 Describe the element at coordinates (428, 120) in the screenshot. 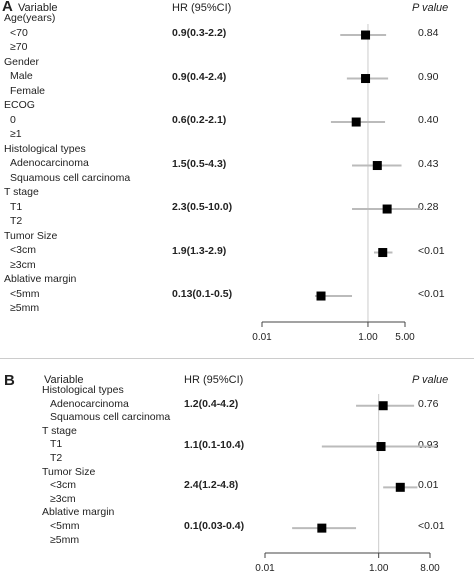

I see `p-value: 0.40` at that location.